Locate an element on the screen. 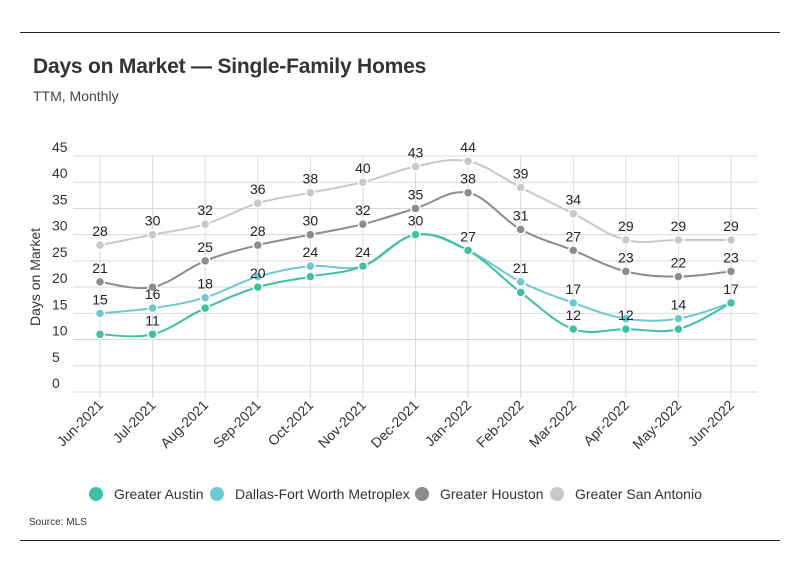 This screenshot has width=799, height=575. data-label-dallas-fort-worth-metroplex: 30 is located at coordinates (416, 221).